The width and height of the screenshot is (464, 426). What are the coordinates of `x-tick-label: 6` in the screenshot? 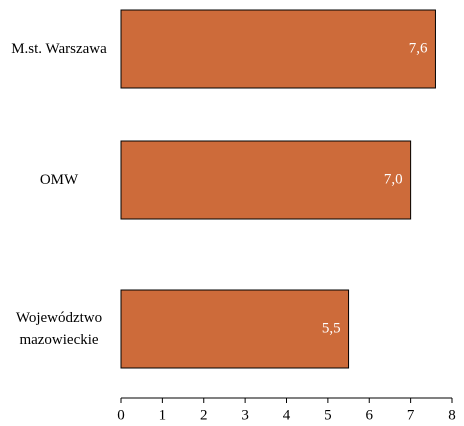 It's located at (370, 415).